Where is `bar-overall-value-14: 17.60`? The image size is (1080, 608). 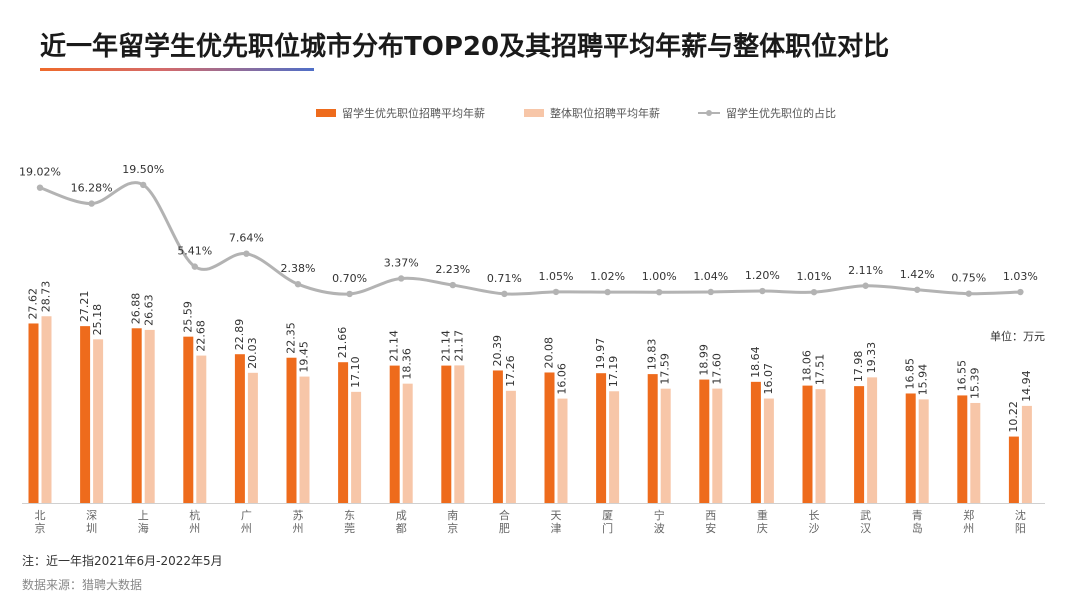
bar-overall-value-14: 17.60 is located at coordinates (716, 369).